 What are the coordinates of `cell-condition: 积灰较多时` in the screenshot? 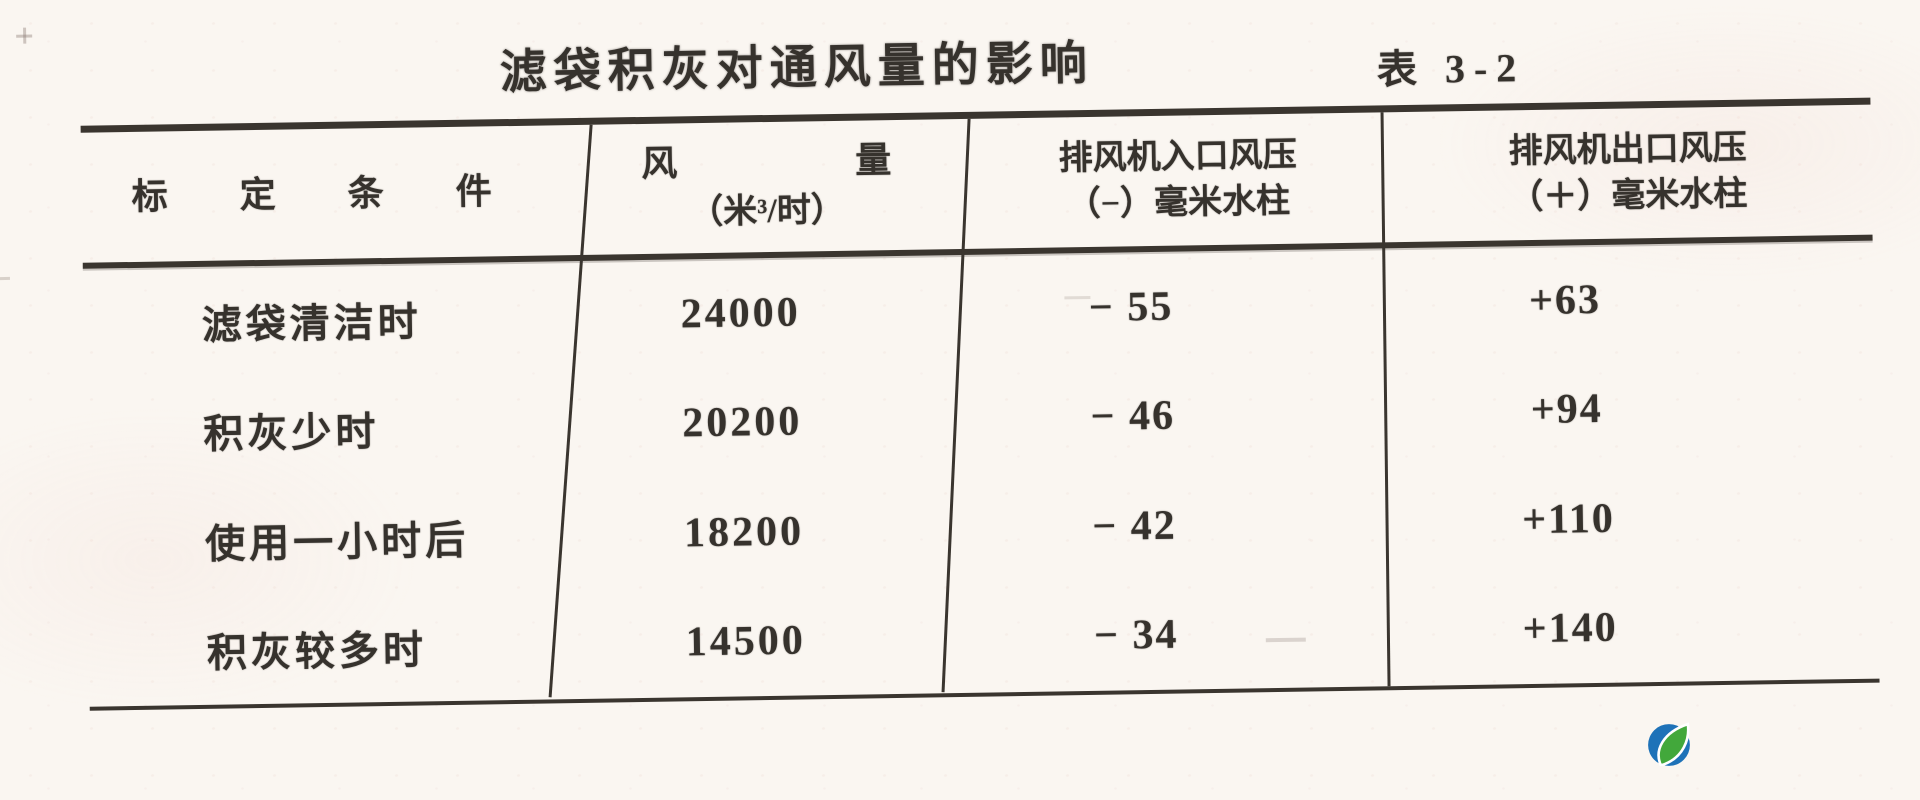 It's located at (317, 652).